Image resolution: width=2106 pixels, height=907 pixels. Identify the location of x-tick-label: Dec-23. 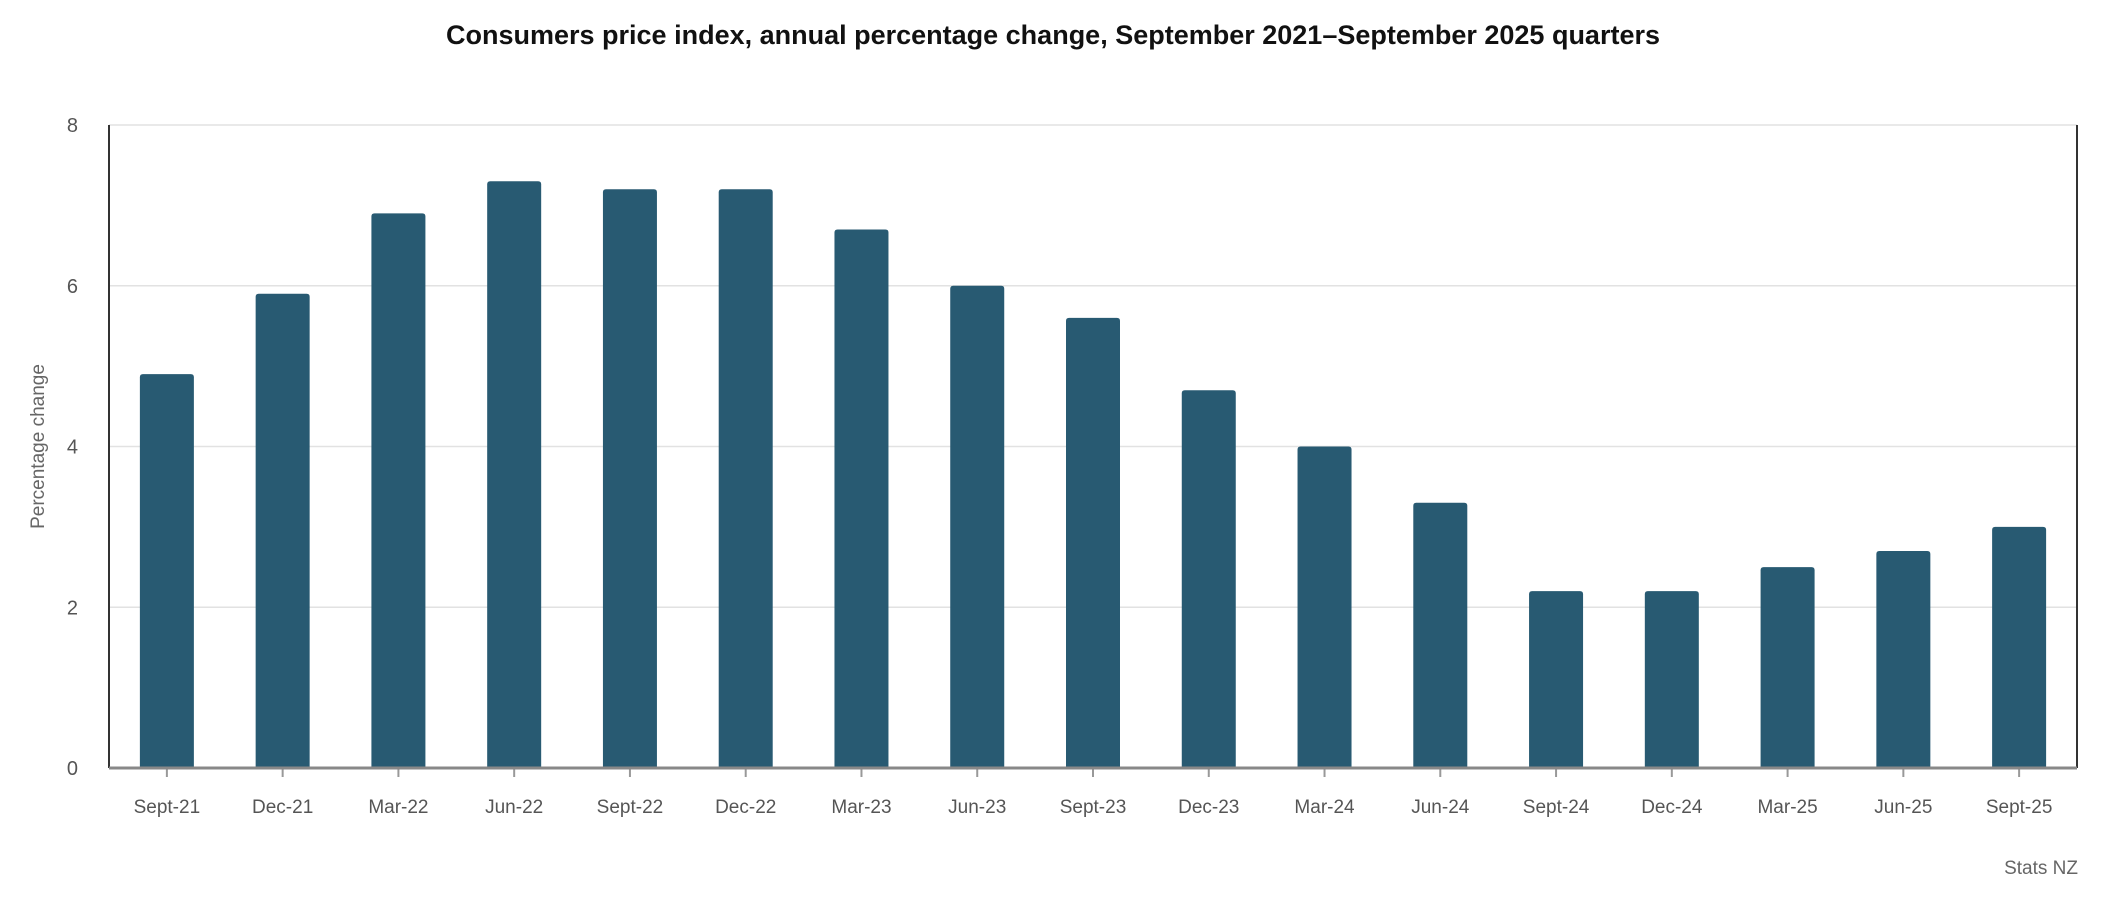
(1208, 807).